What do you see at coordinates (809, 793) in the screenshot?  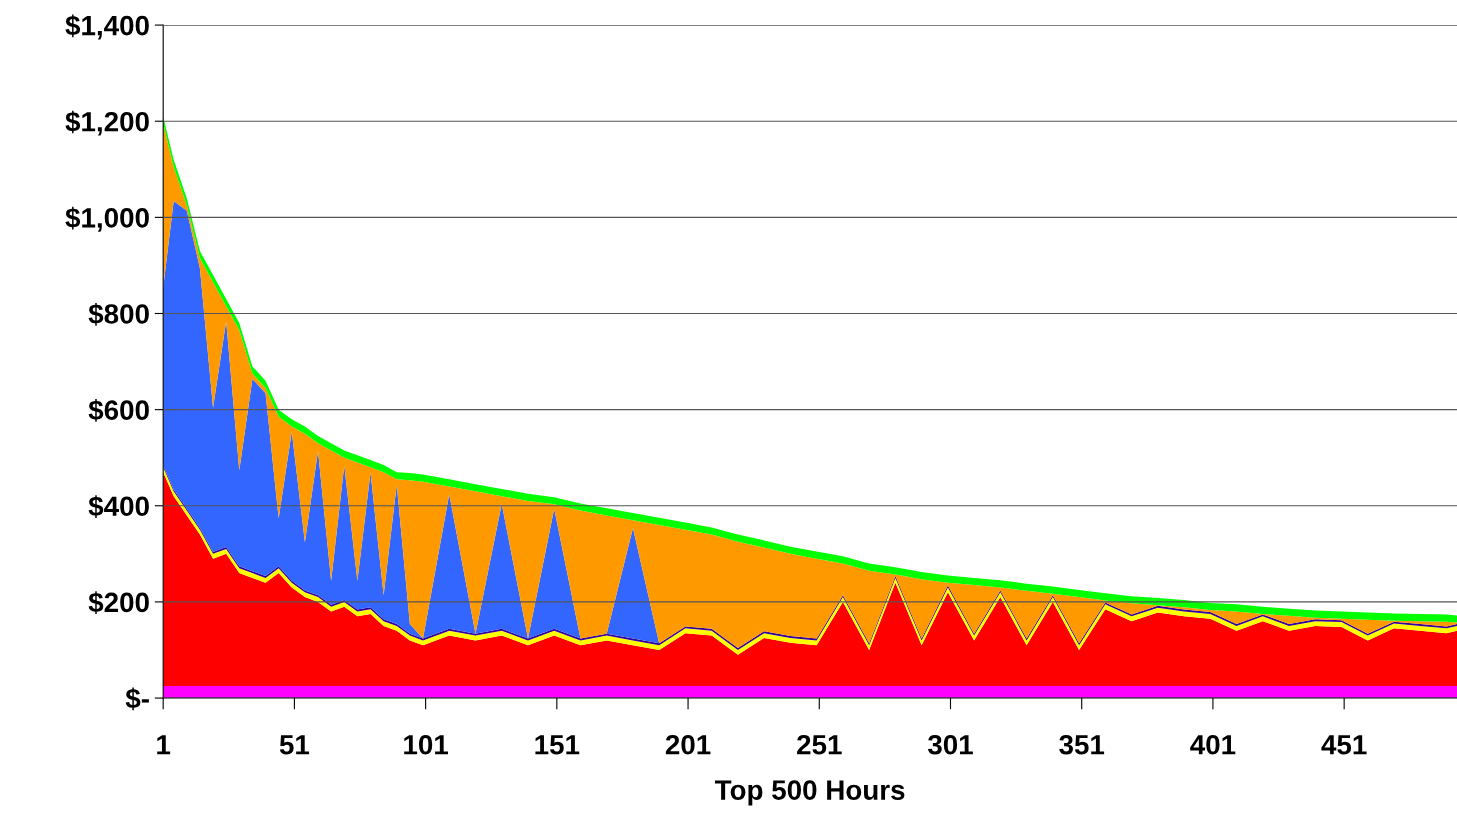 I see `x-axis-title: Top 500 Hours` at bounding box center [809, 793].